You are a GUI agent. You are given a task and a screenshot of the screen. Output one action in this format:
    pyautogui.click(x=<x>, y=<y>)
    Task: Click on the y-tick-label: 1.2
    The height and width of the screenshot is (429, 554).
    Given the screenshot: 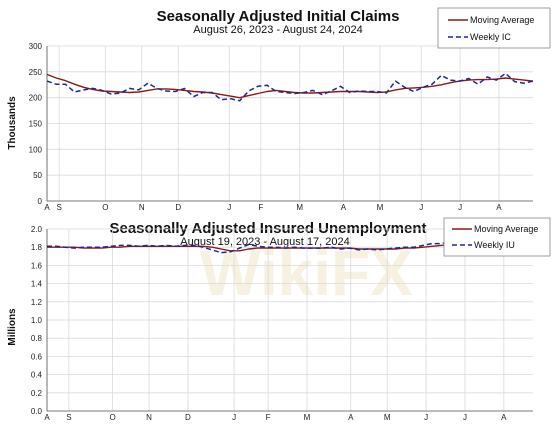 What is the action you would take?
    pyautogui.click(x=37, y=302)
    